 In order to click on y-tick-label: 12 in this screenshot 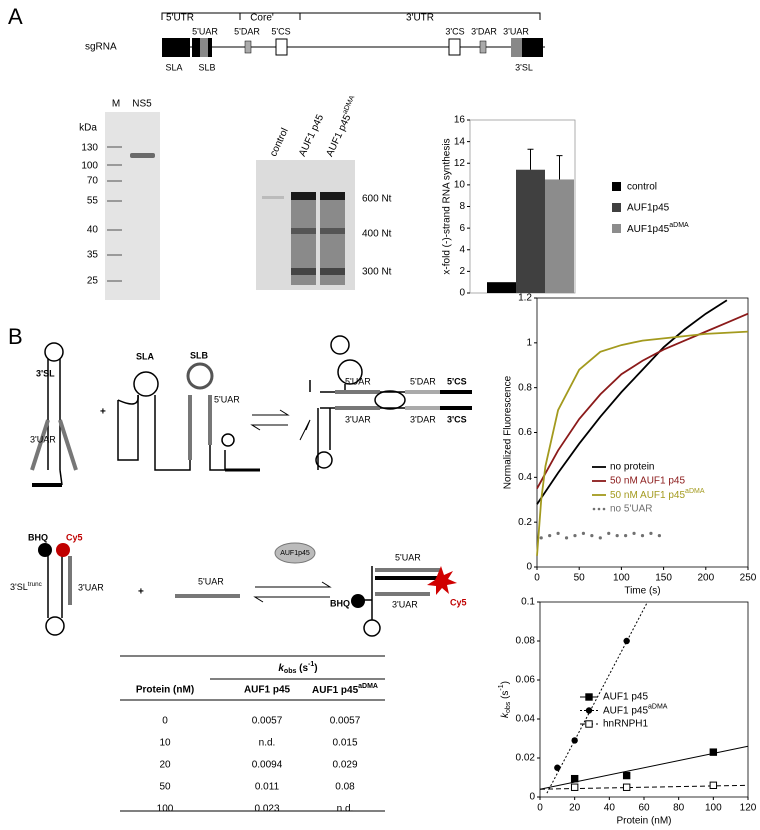, I will do `click(460, 163)`.